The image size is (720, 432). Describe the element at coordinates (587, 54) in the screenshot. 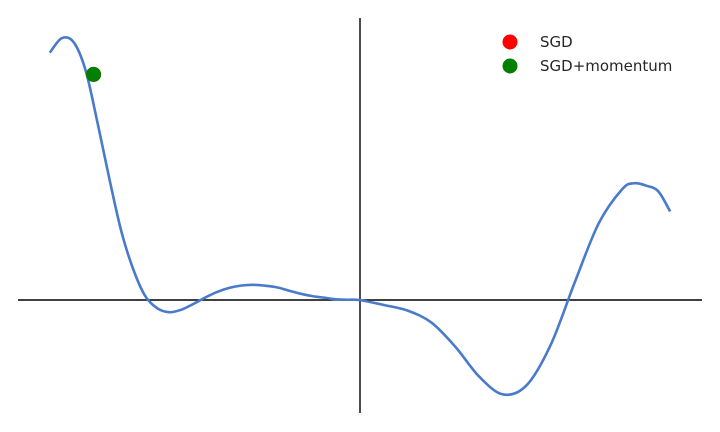

I see `legend: SGD SGD+momentum` at that location.